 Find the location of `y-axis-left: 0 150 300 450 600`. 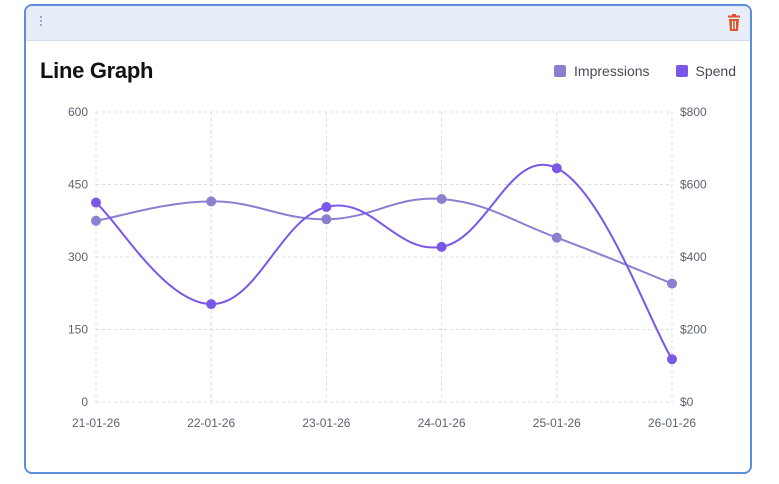

y-axis-left: 0 150 300 450 600 is located at coordinates (78, 257).